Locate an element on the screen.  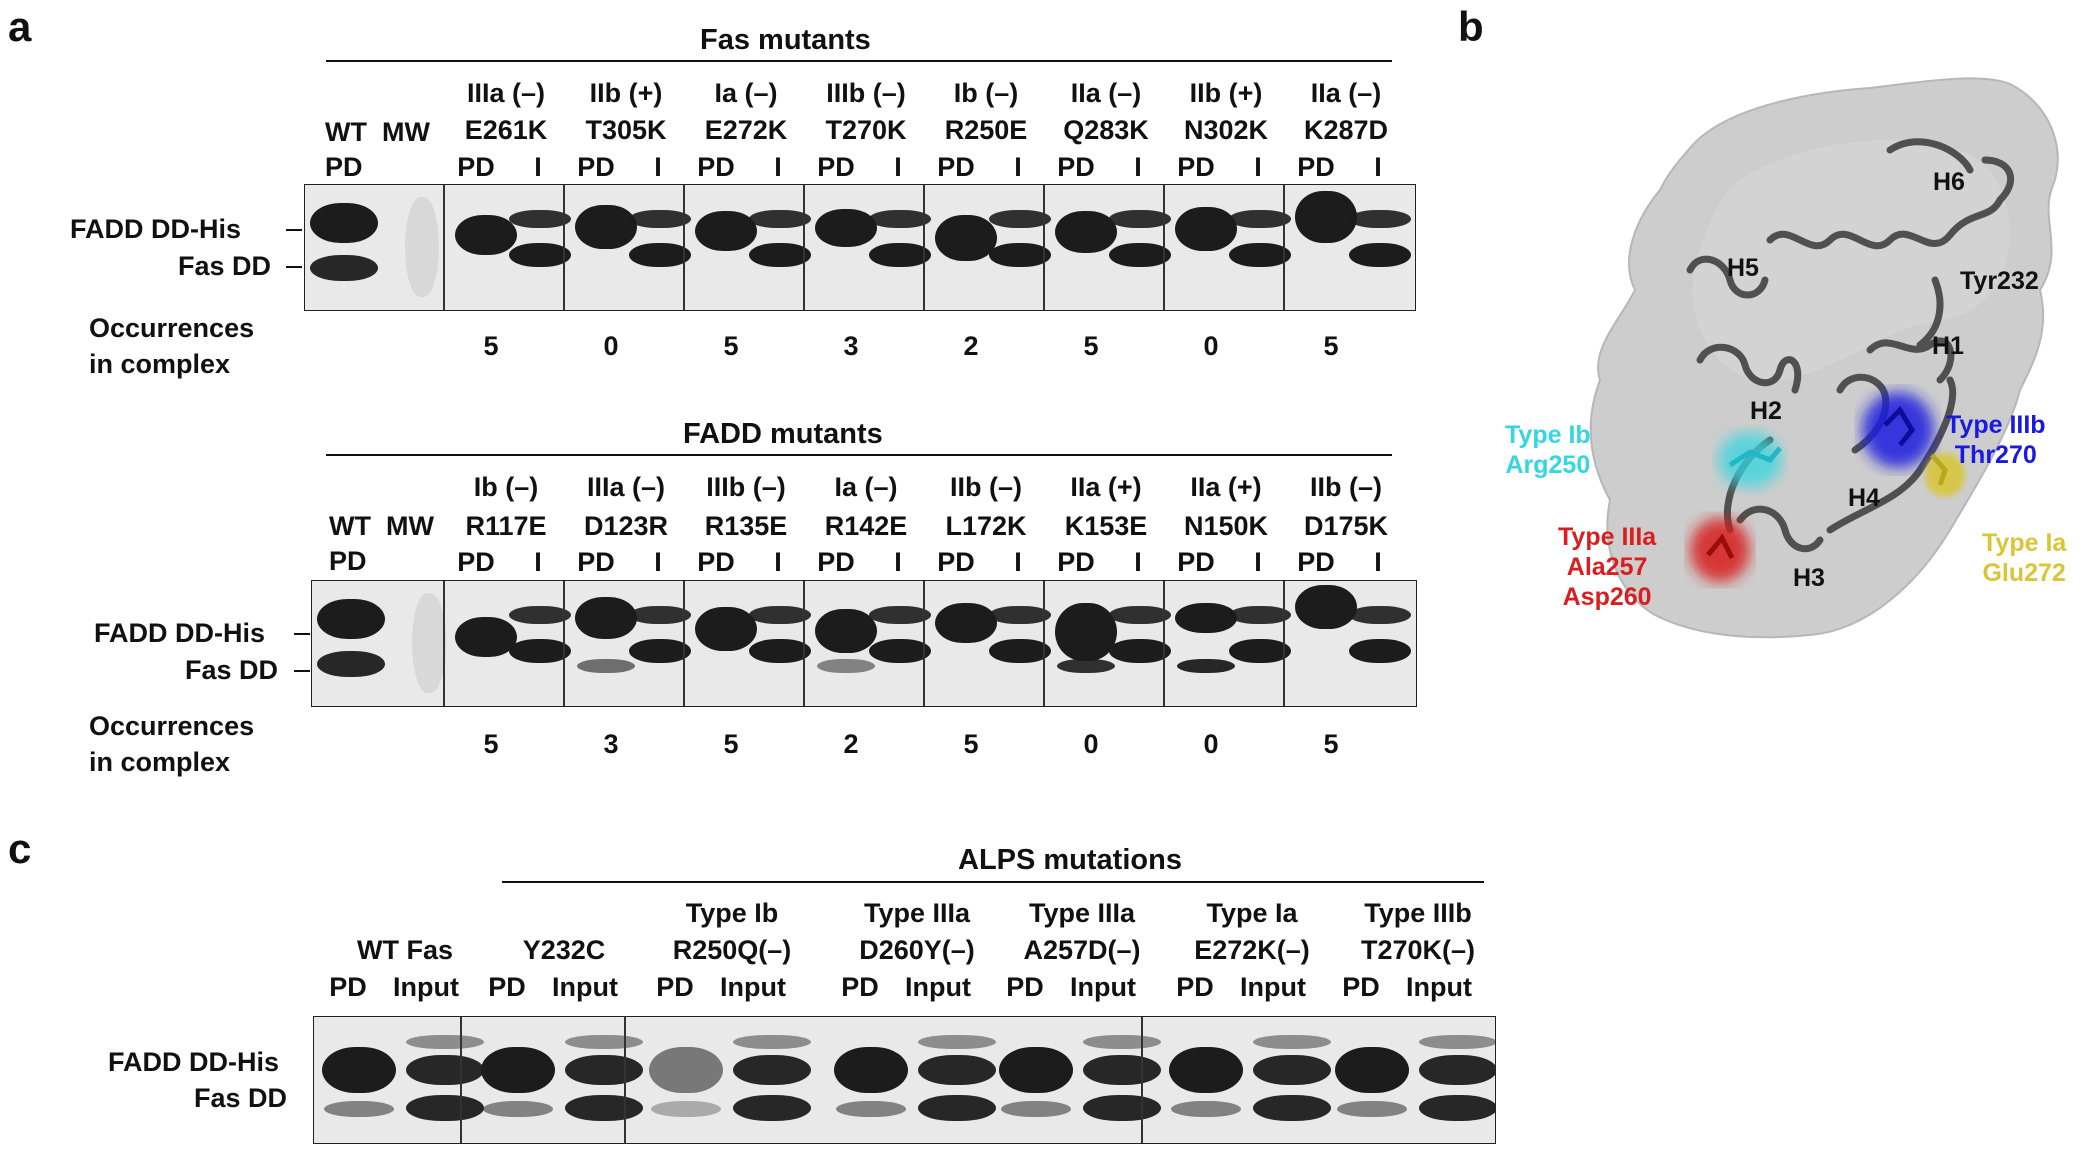
fadd-lane-2-input: I is located at coordinates (778, 562).